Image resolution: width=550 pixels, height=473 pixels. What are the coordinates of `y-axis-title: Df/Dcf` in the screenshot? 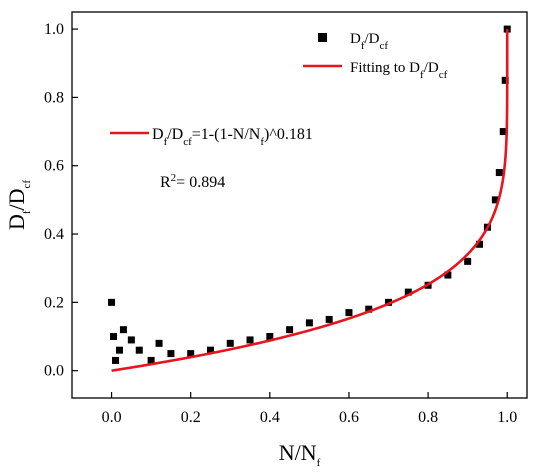 It's located at (18, 205).